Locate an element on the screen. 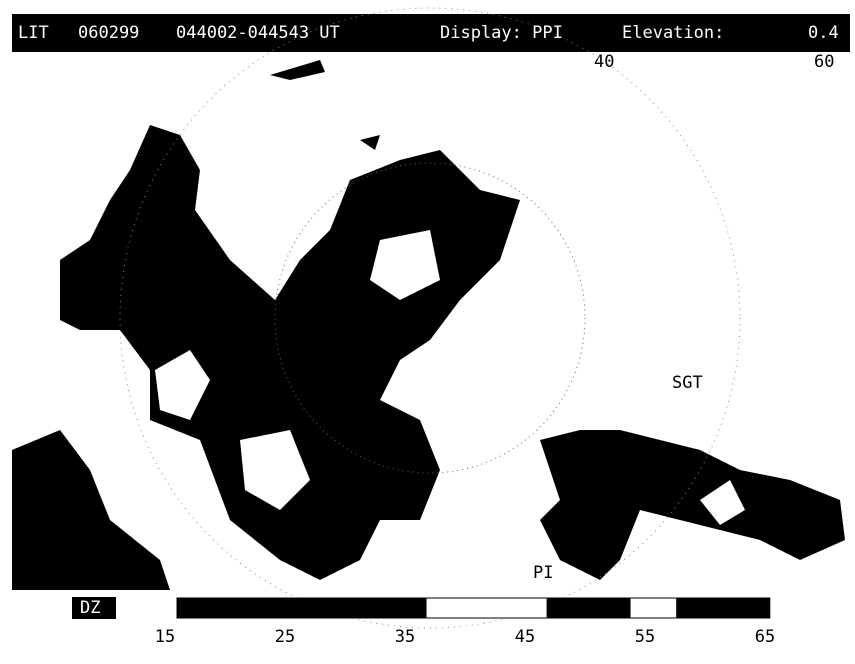 The image size is (855, 664). elevation: 0.4 is located at coordinates (823, 33).